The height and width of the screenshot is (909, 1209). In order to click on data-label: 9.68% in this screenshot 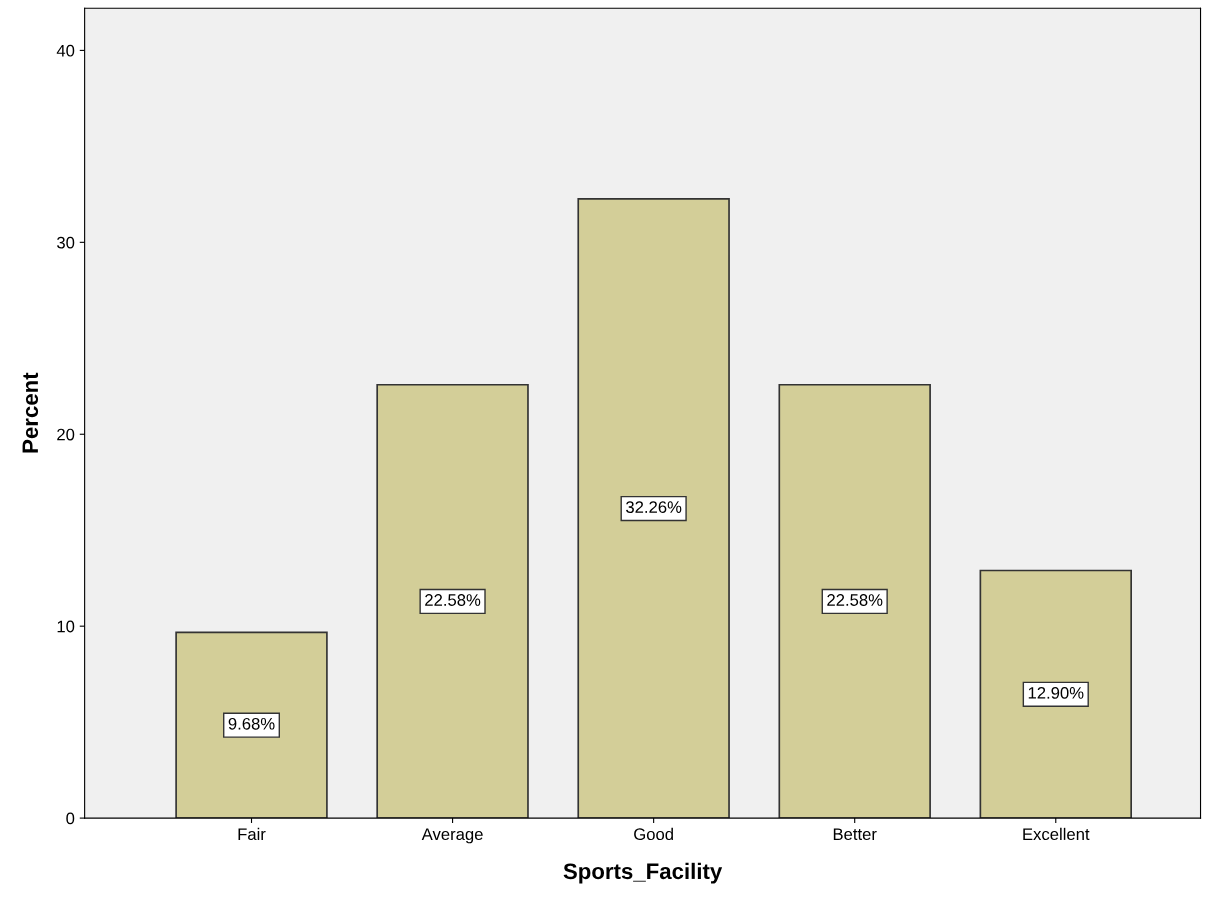, I will do `click(251, 723)`.